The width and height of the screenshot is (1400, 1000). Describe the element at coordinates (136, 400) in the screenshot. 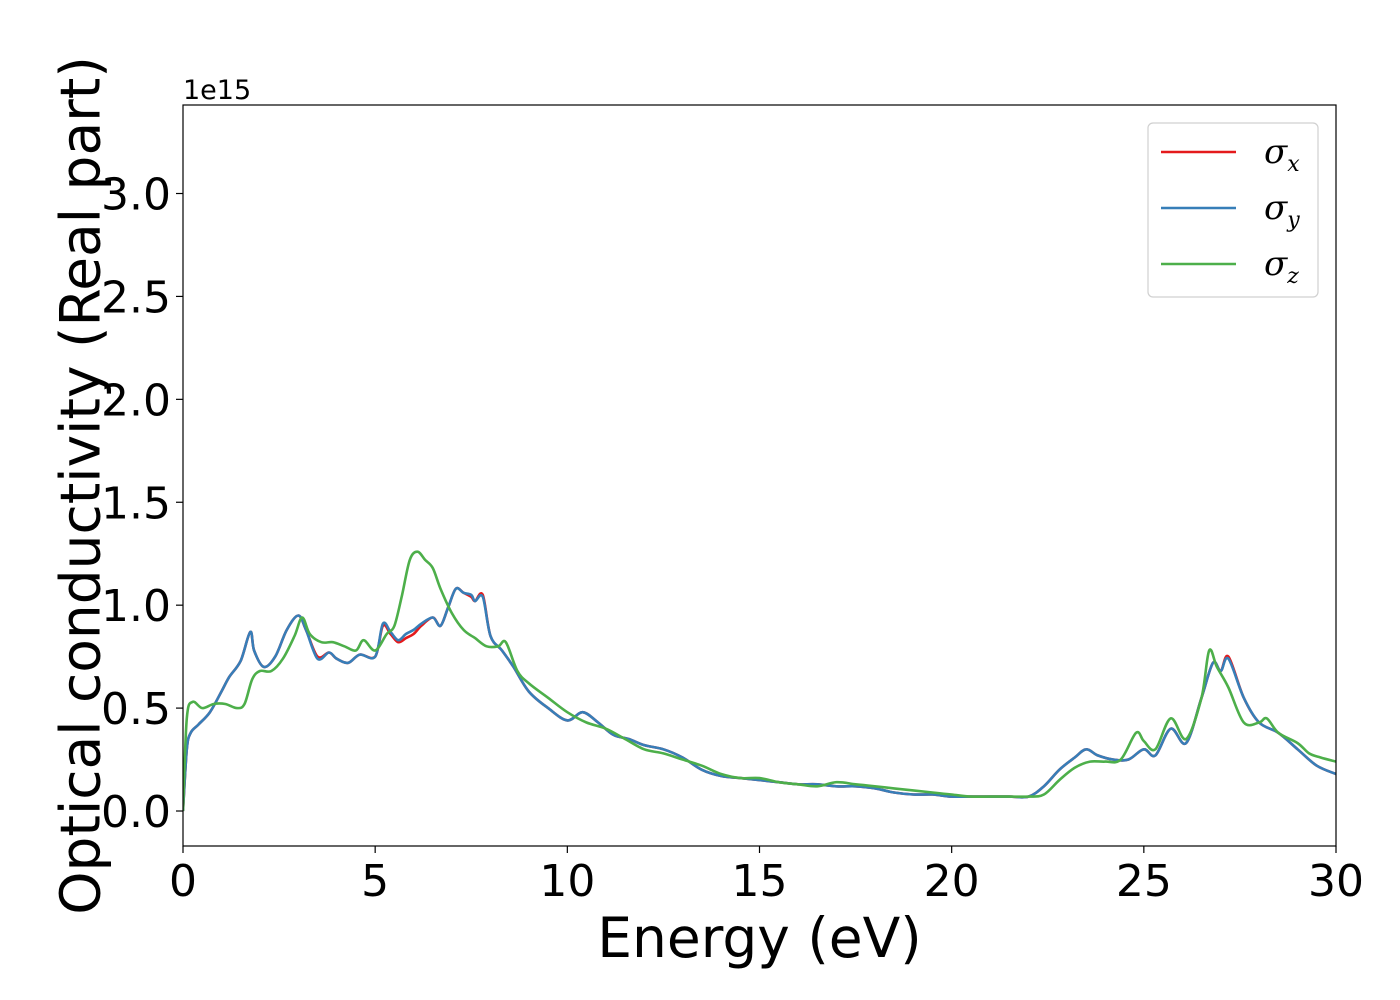

I see `y-tick-label: 2.0` at that location.